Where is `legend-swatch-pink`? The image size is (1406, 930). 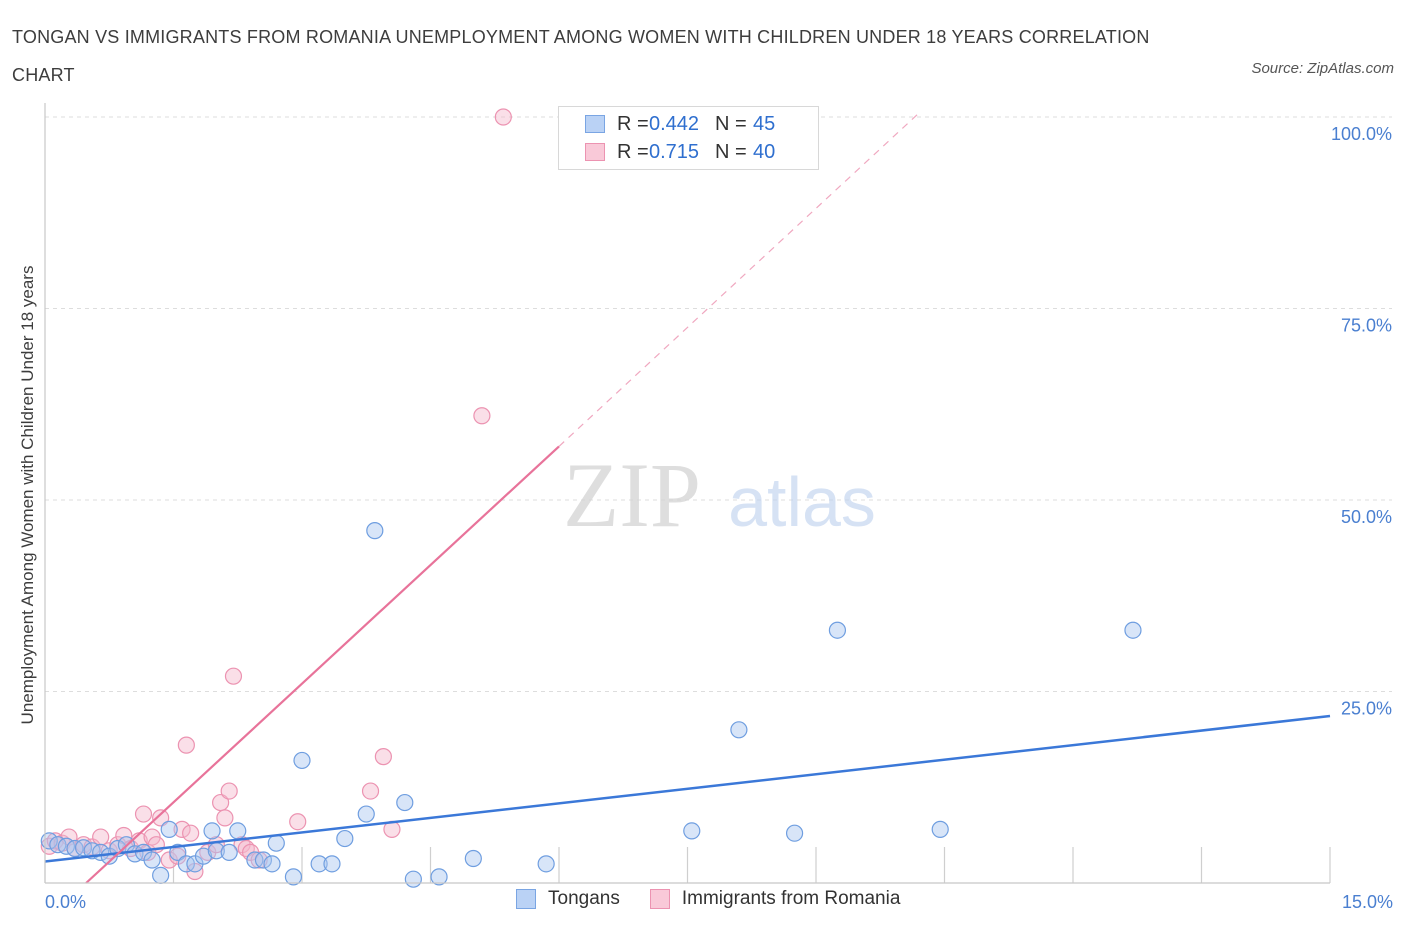
legend-swatch-pink is located at coordinates (595, 152).